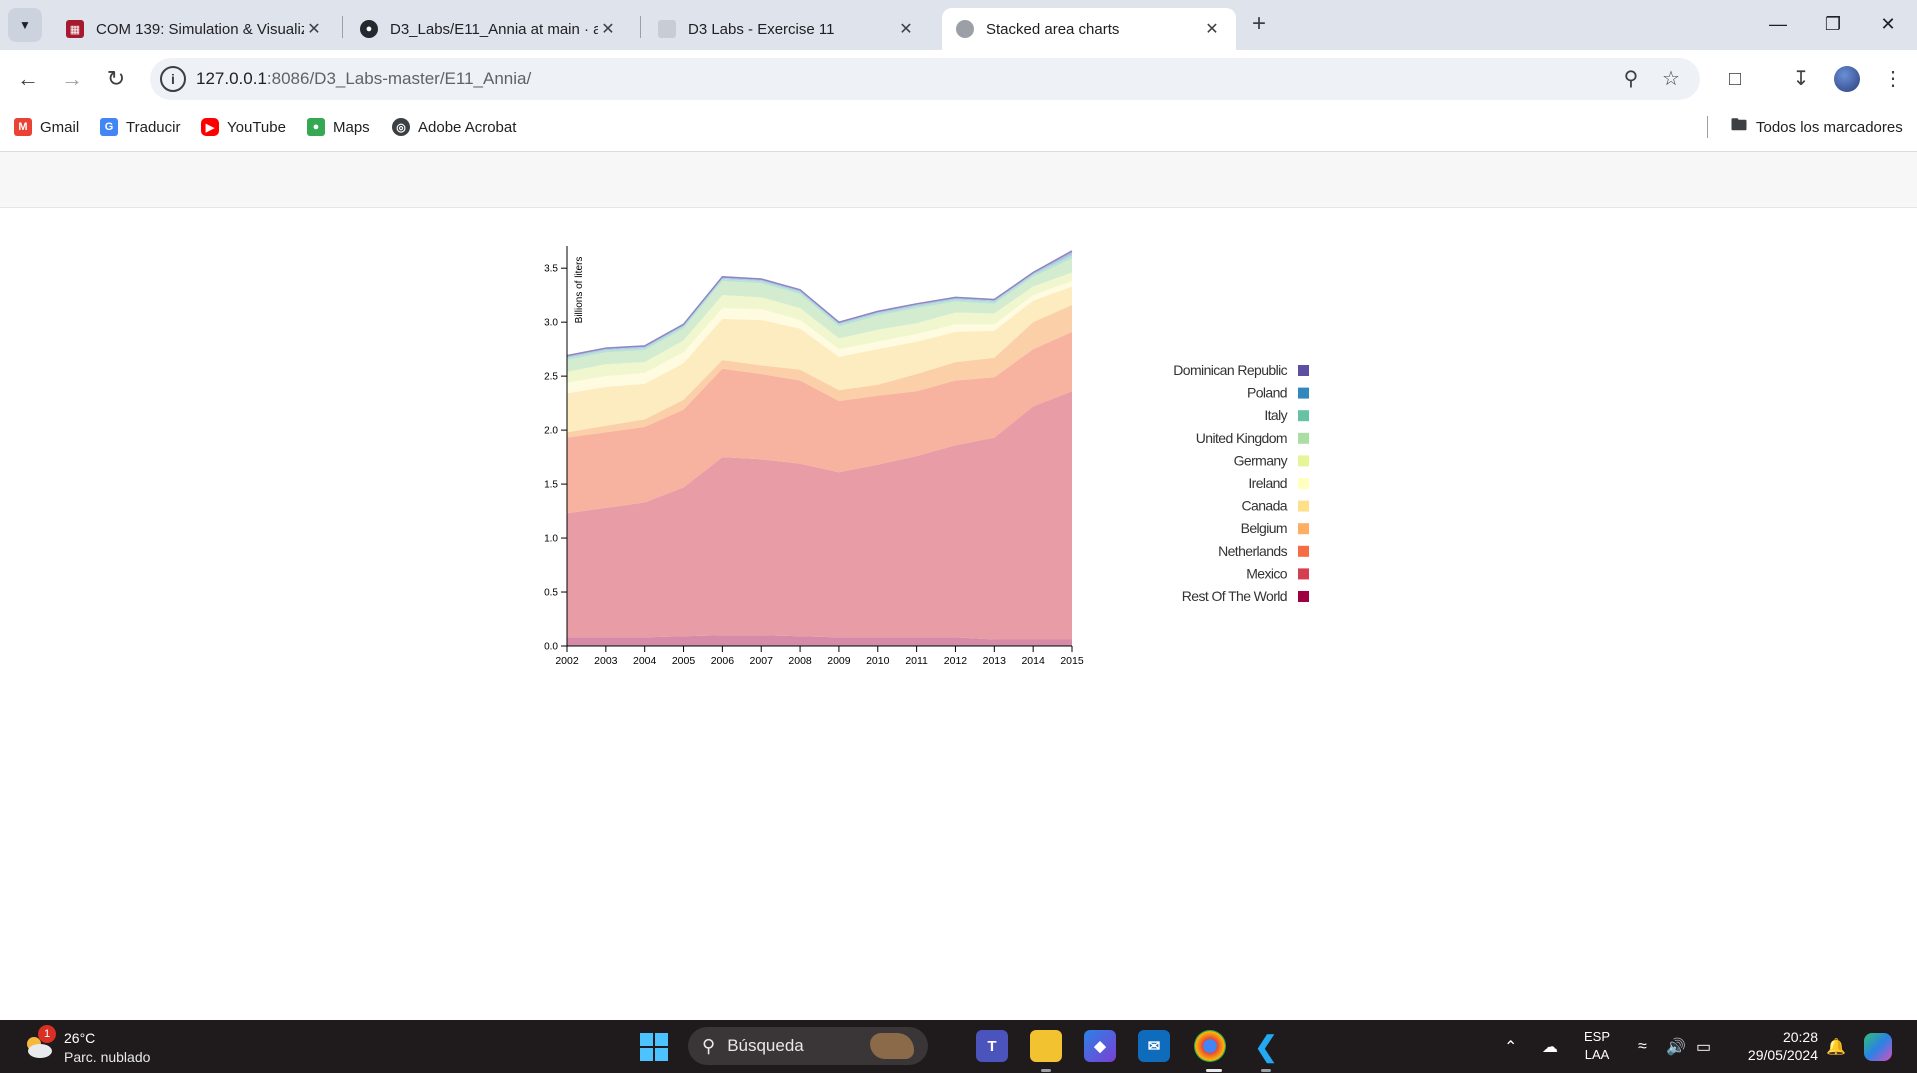 The height and width of the screenshot is (1073, 1917). What do you see at coordinates (709, 1045) in the screenshot?
I see `search-icon: ⚲` at bounding box center [709, 1045].